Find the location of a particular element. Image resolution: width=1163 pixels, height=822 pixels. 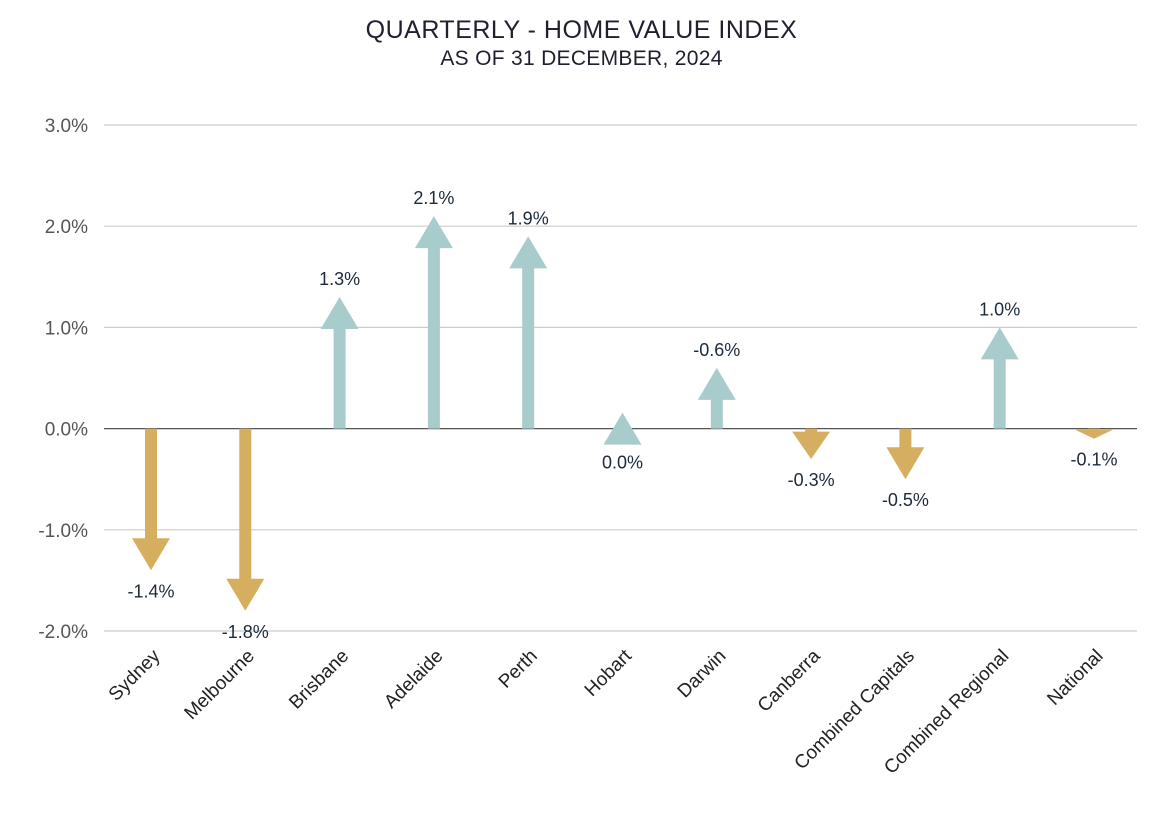

y-tick-label: -2.0% is located at coordinates (63, 632).